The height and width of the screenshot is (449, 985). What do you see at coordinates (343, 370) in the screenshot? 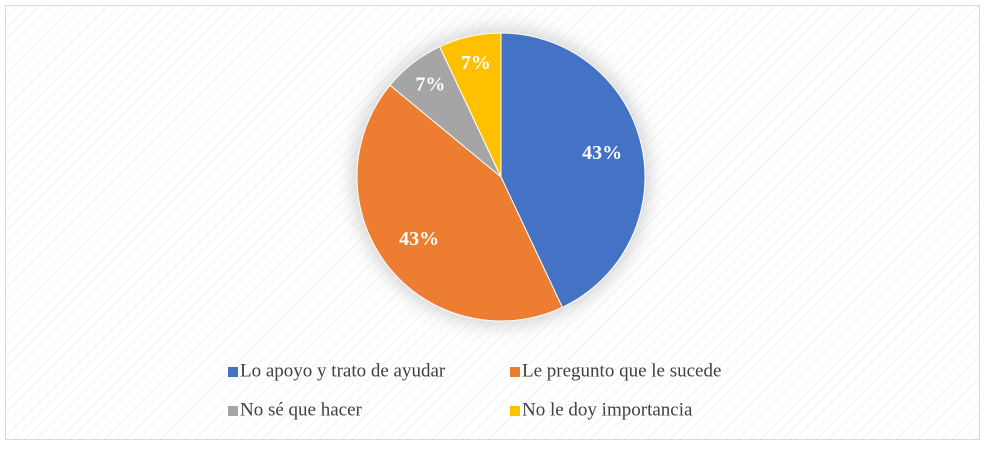
I see `legend-label: Lo apoyo y trato de ayudar` at bounding box center [343, 370].